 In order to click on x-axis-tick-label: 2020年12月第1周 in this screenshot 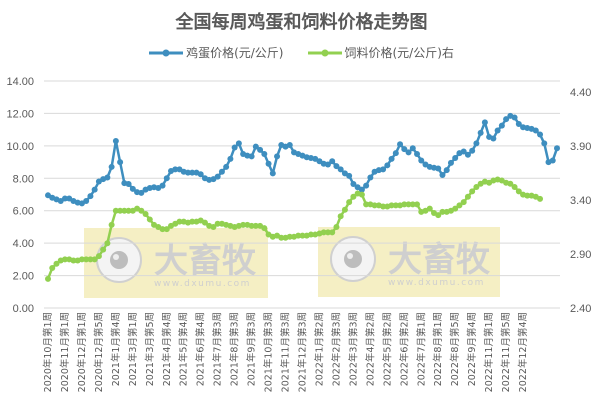, I will do `click(82, 352)`.